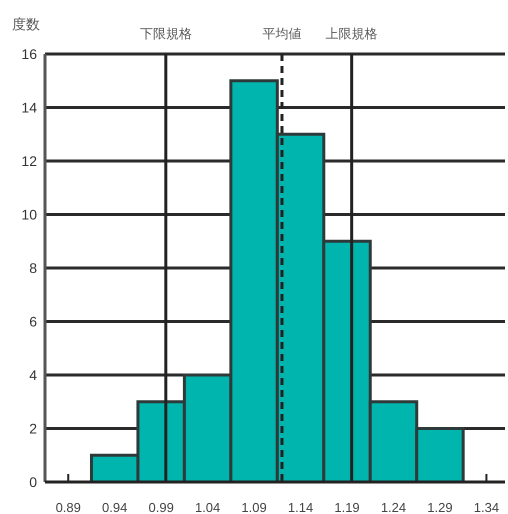  I want to click on y-tick-label: 8, so click(33, 268).